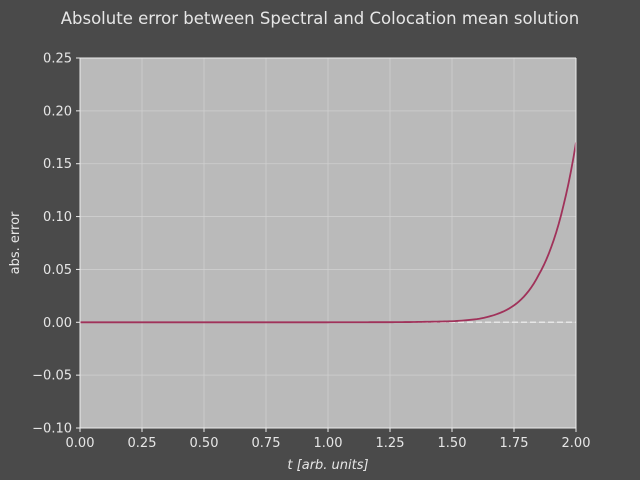  Describe the element at coordinates (390, 443) in the screenshot. I see `x-tick-label: 1.25` at that location.